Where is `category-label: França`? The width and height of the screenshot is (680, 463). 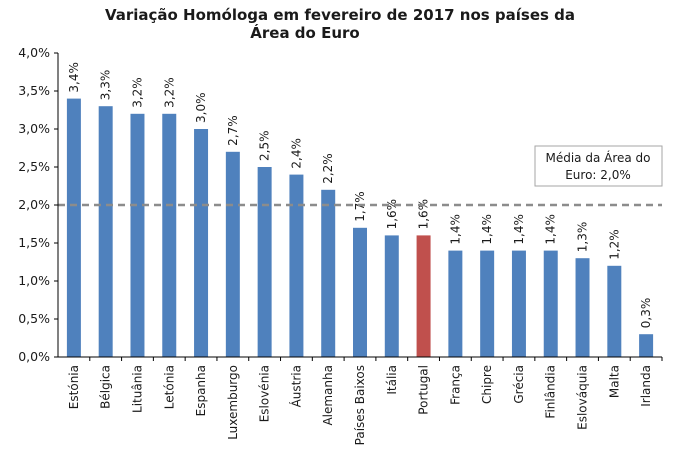 category-label: França is located at coordinates (455, 385).